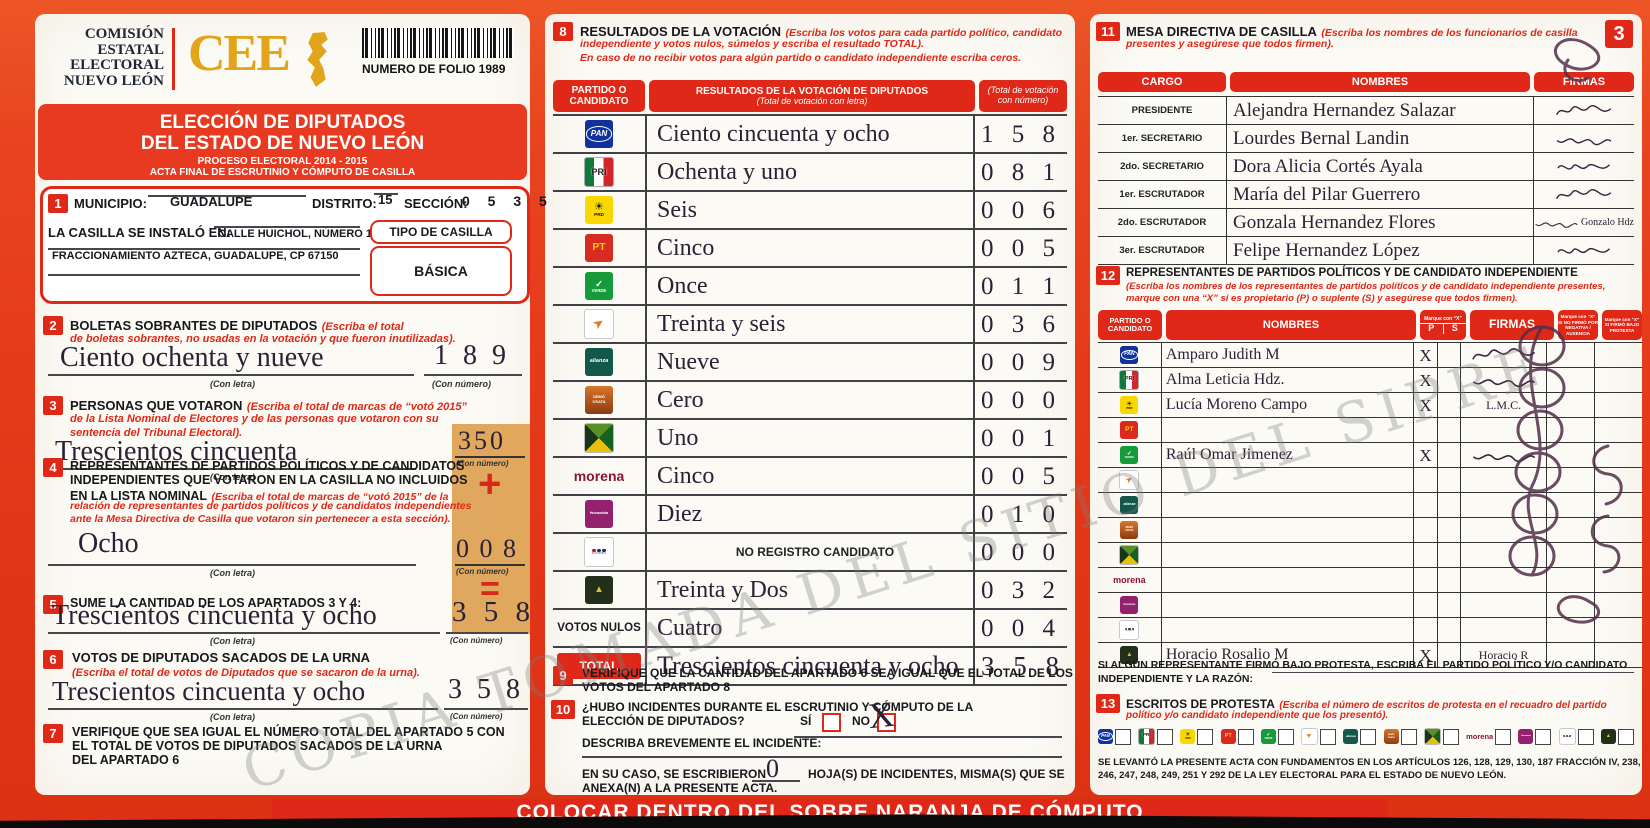 This screenshot has height=828, width=1650. What do you see at coordinates (232, 384) in the screenshot?
I see `con-letra-label: (Con letra)` at bounding box center [232, 384].